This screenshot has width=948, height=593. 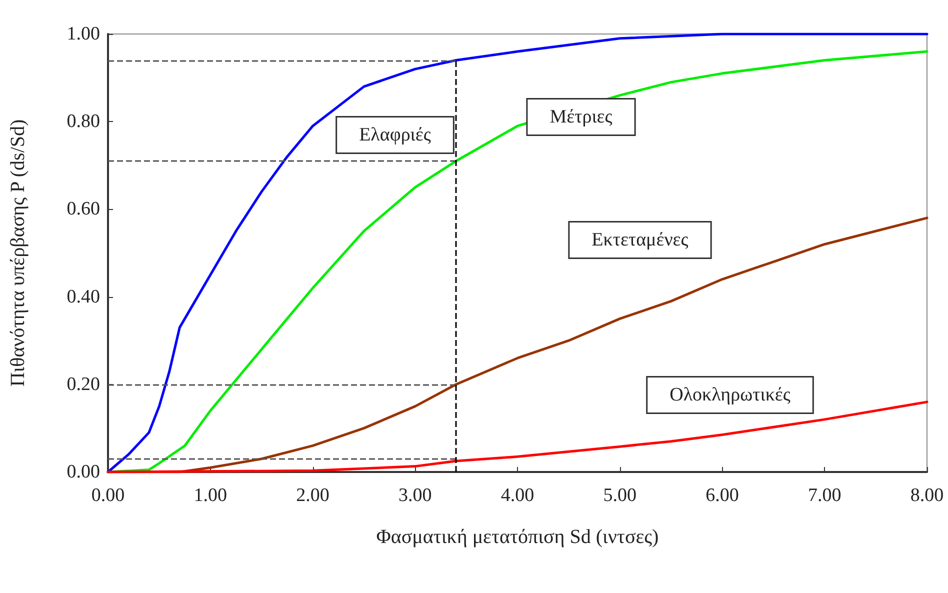 What do you see at coordinates (395, 135) in the screenshot?
I see `series-label: Ελαφριές` at bounding box center [395, 135].